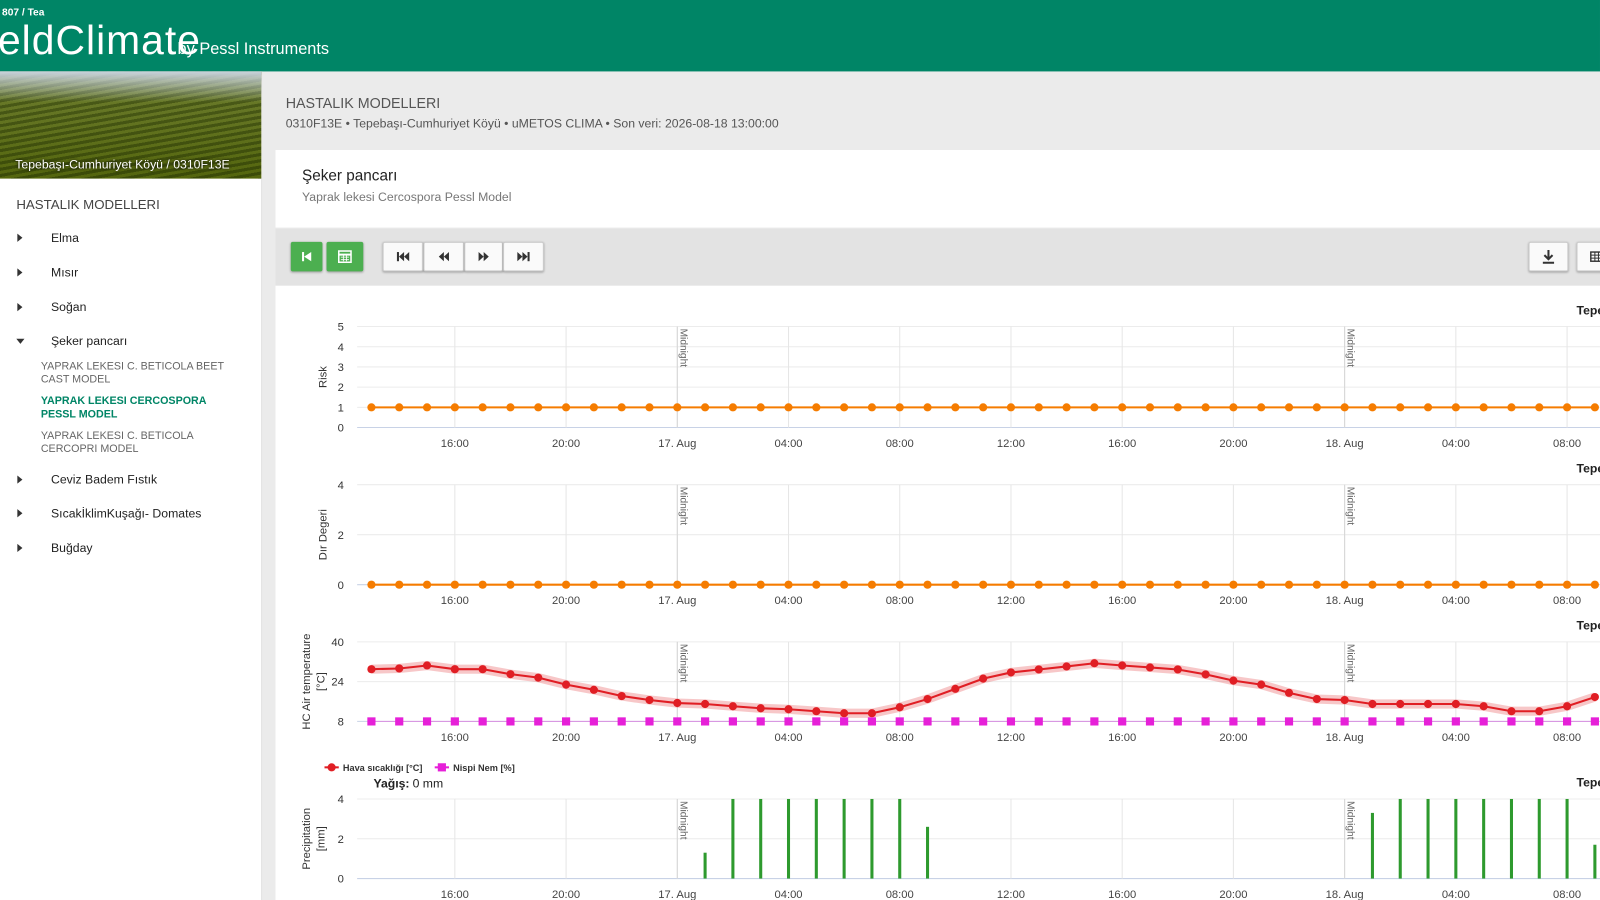 The image size is (1600, 900). What do you see at coordinates (23, 13) in the screenshot?
I see `account: 807 / Tea` at bounding box center [23, 13].